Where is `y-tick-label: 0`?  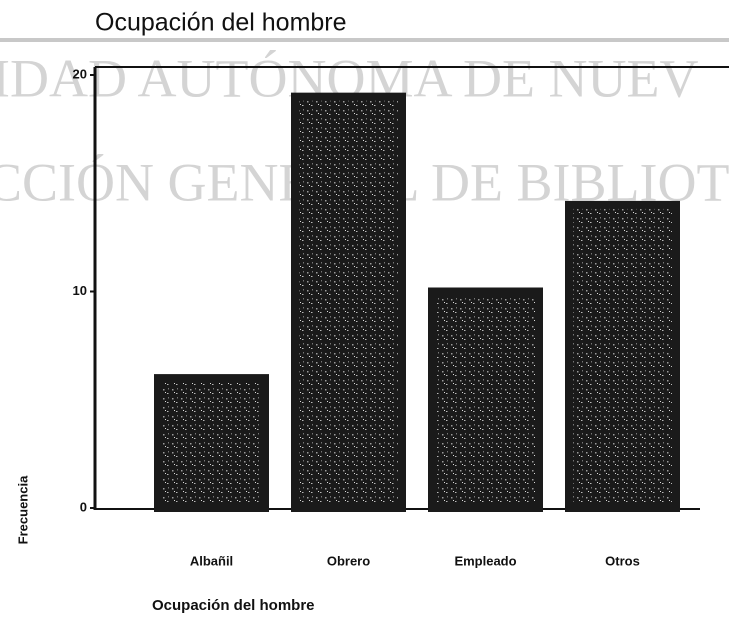
y-tick-label: 0 is located at coordinates (83, 506).